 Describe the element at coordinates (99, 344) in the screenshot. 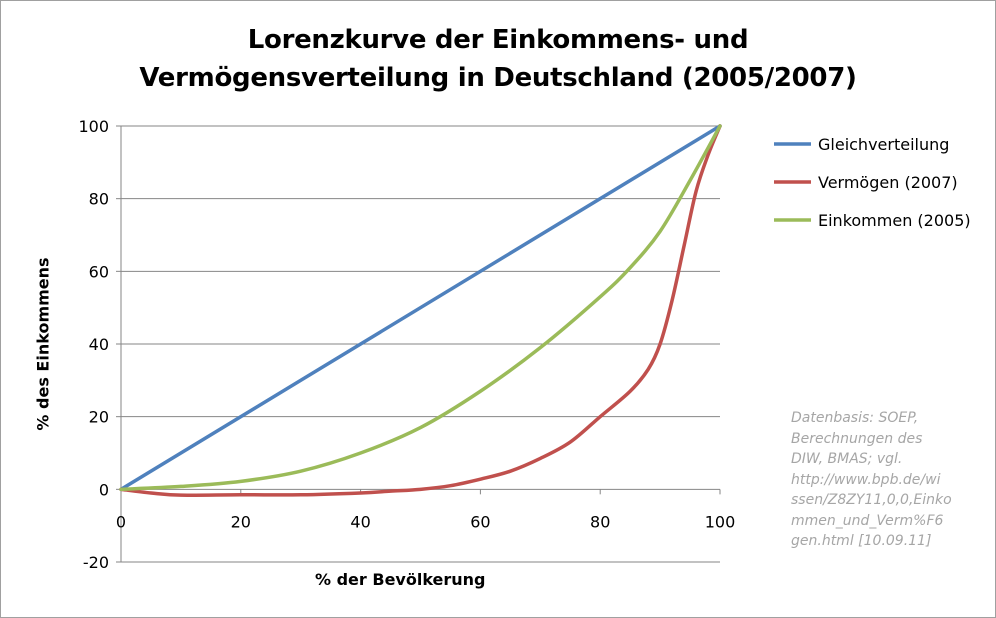

I see `y-tick-label: 40` at that location.